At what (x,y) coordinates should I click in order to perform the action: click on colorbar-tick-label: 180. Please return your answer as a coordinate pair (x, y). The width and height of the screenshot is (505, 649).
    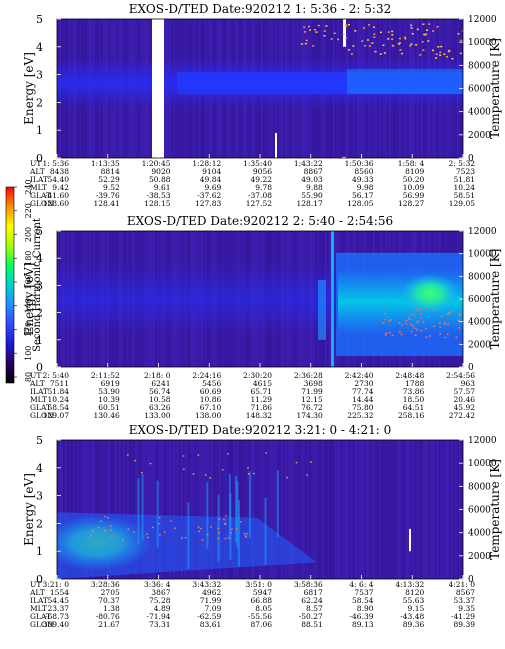
    Looking at the image, I should click on (28, 258).